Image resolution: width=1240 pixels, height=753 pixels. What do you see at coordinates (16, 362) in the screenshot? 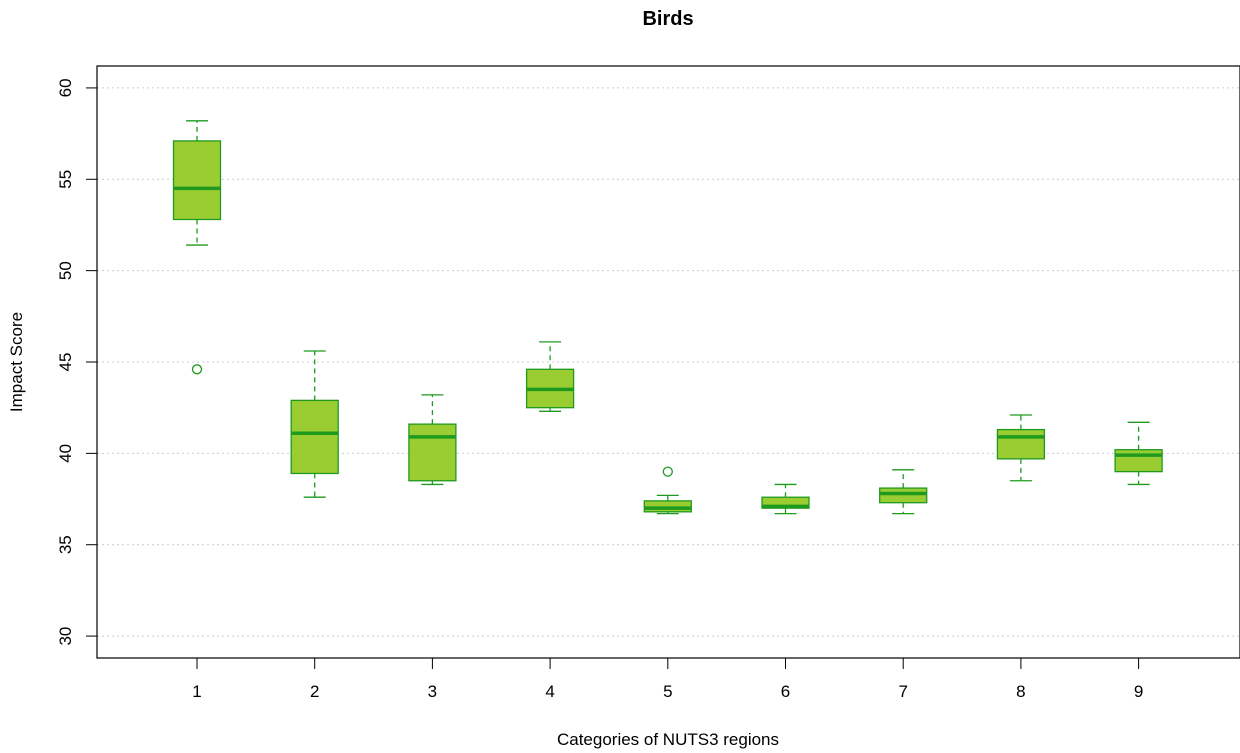
I see `y-axis-label: Impact Score` at bounding box center [16, 362].